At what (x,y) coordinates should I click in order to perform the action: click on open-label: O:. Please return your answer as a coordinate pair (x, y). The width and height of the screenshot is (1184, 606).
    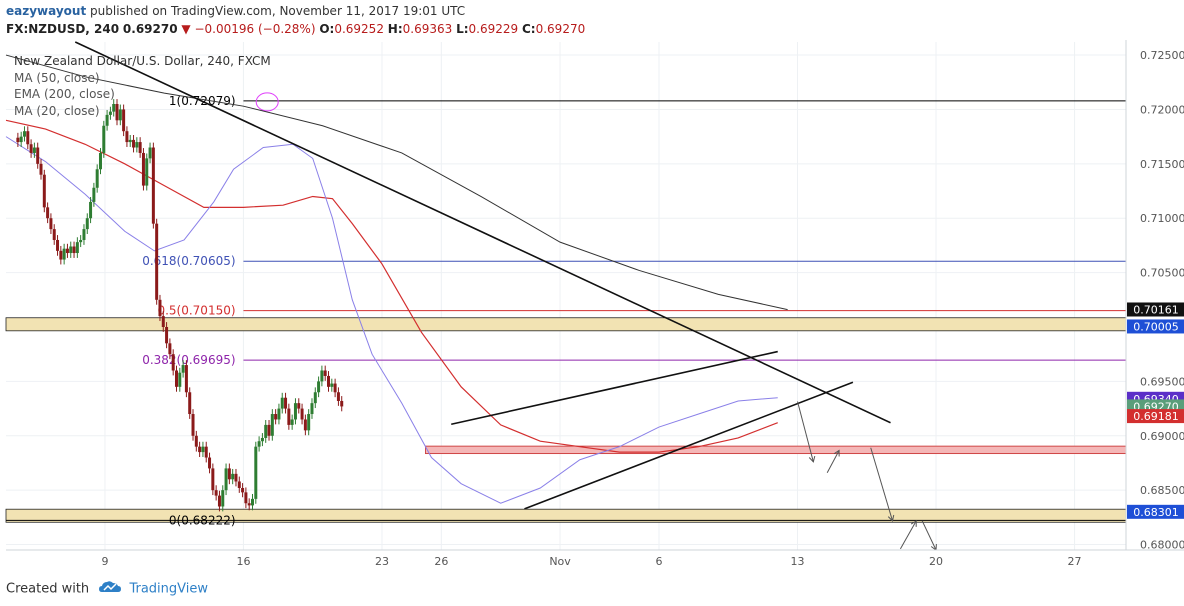
    Looking at the image, I should click on (327, 29).